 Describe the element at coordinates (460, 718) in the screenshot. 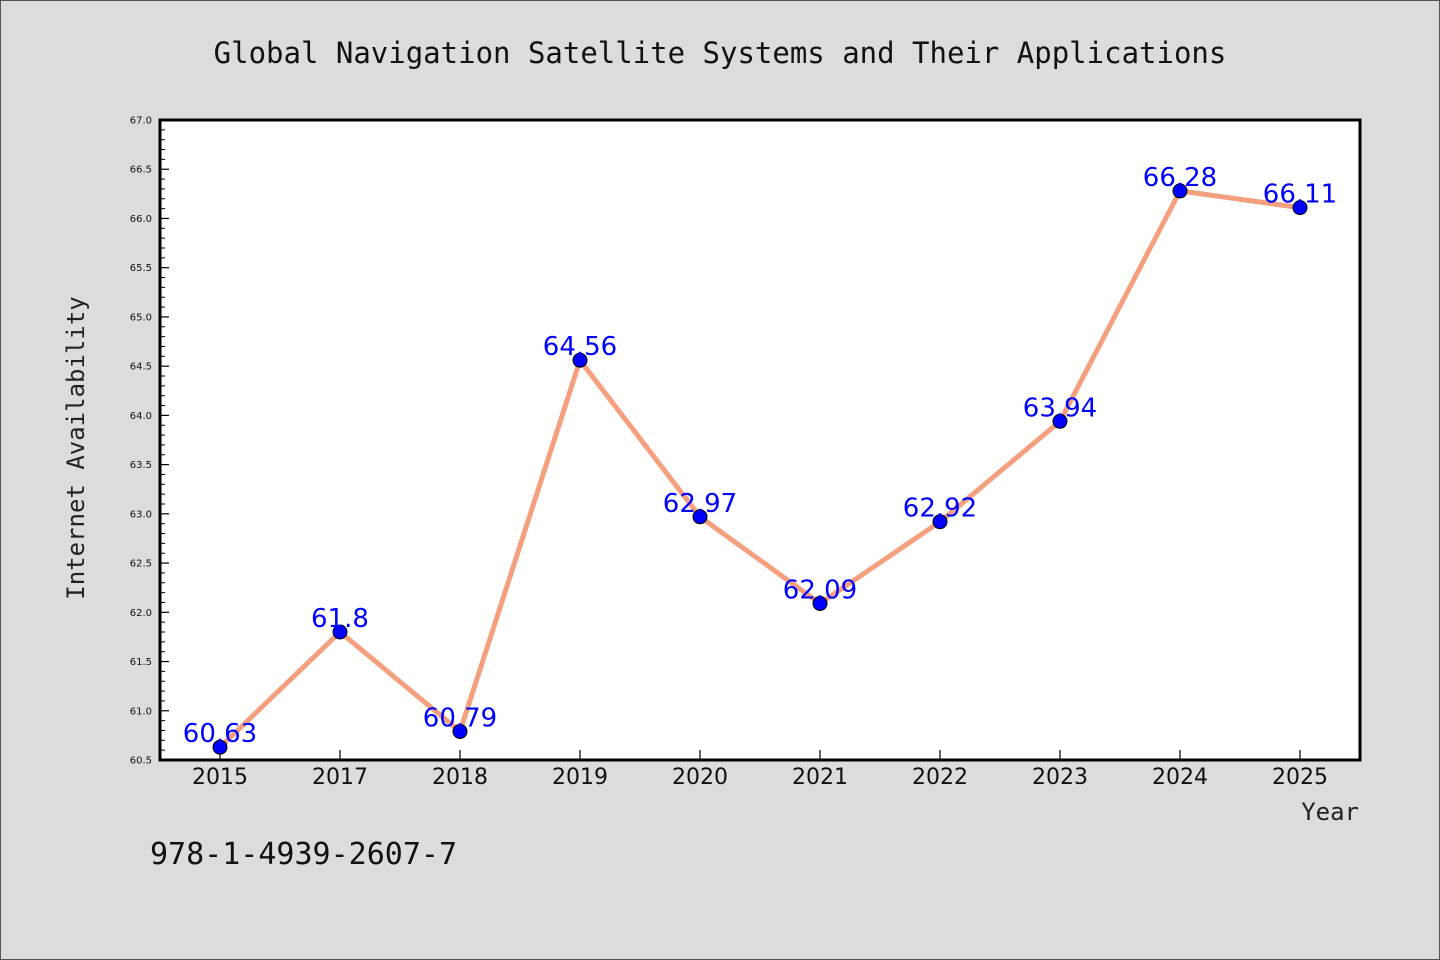

I see `data-label: 60.79` at that location.